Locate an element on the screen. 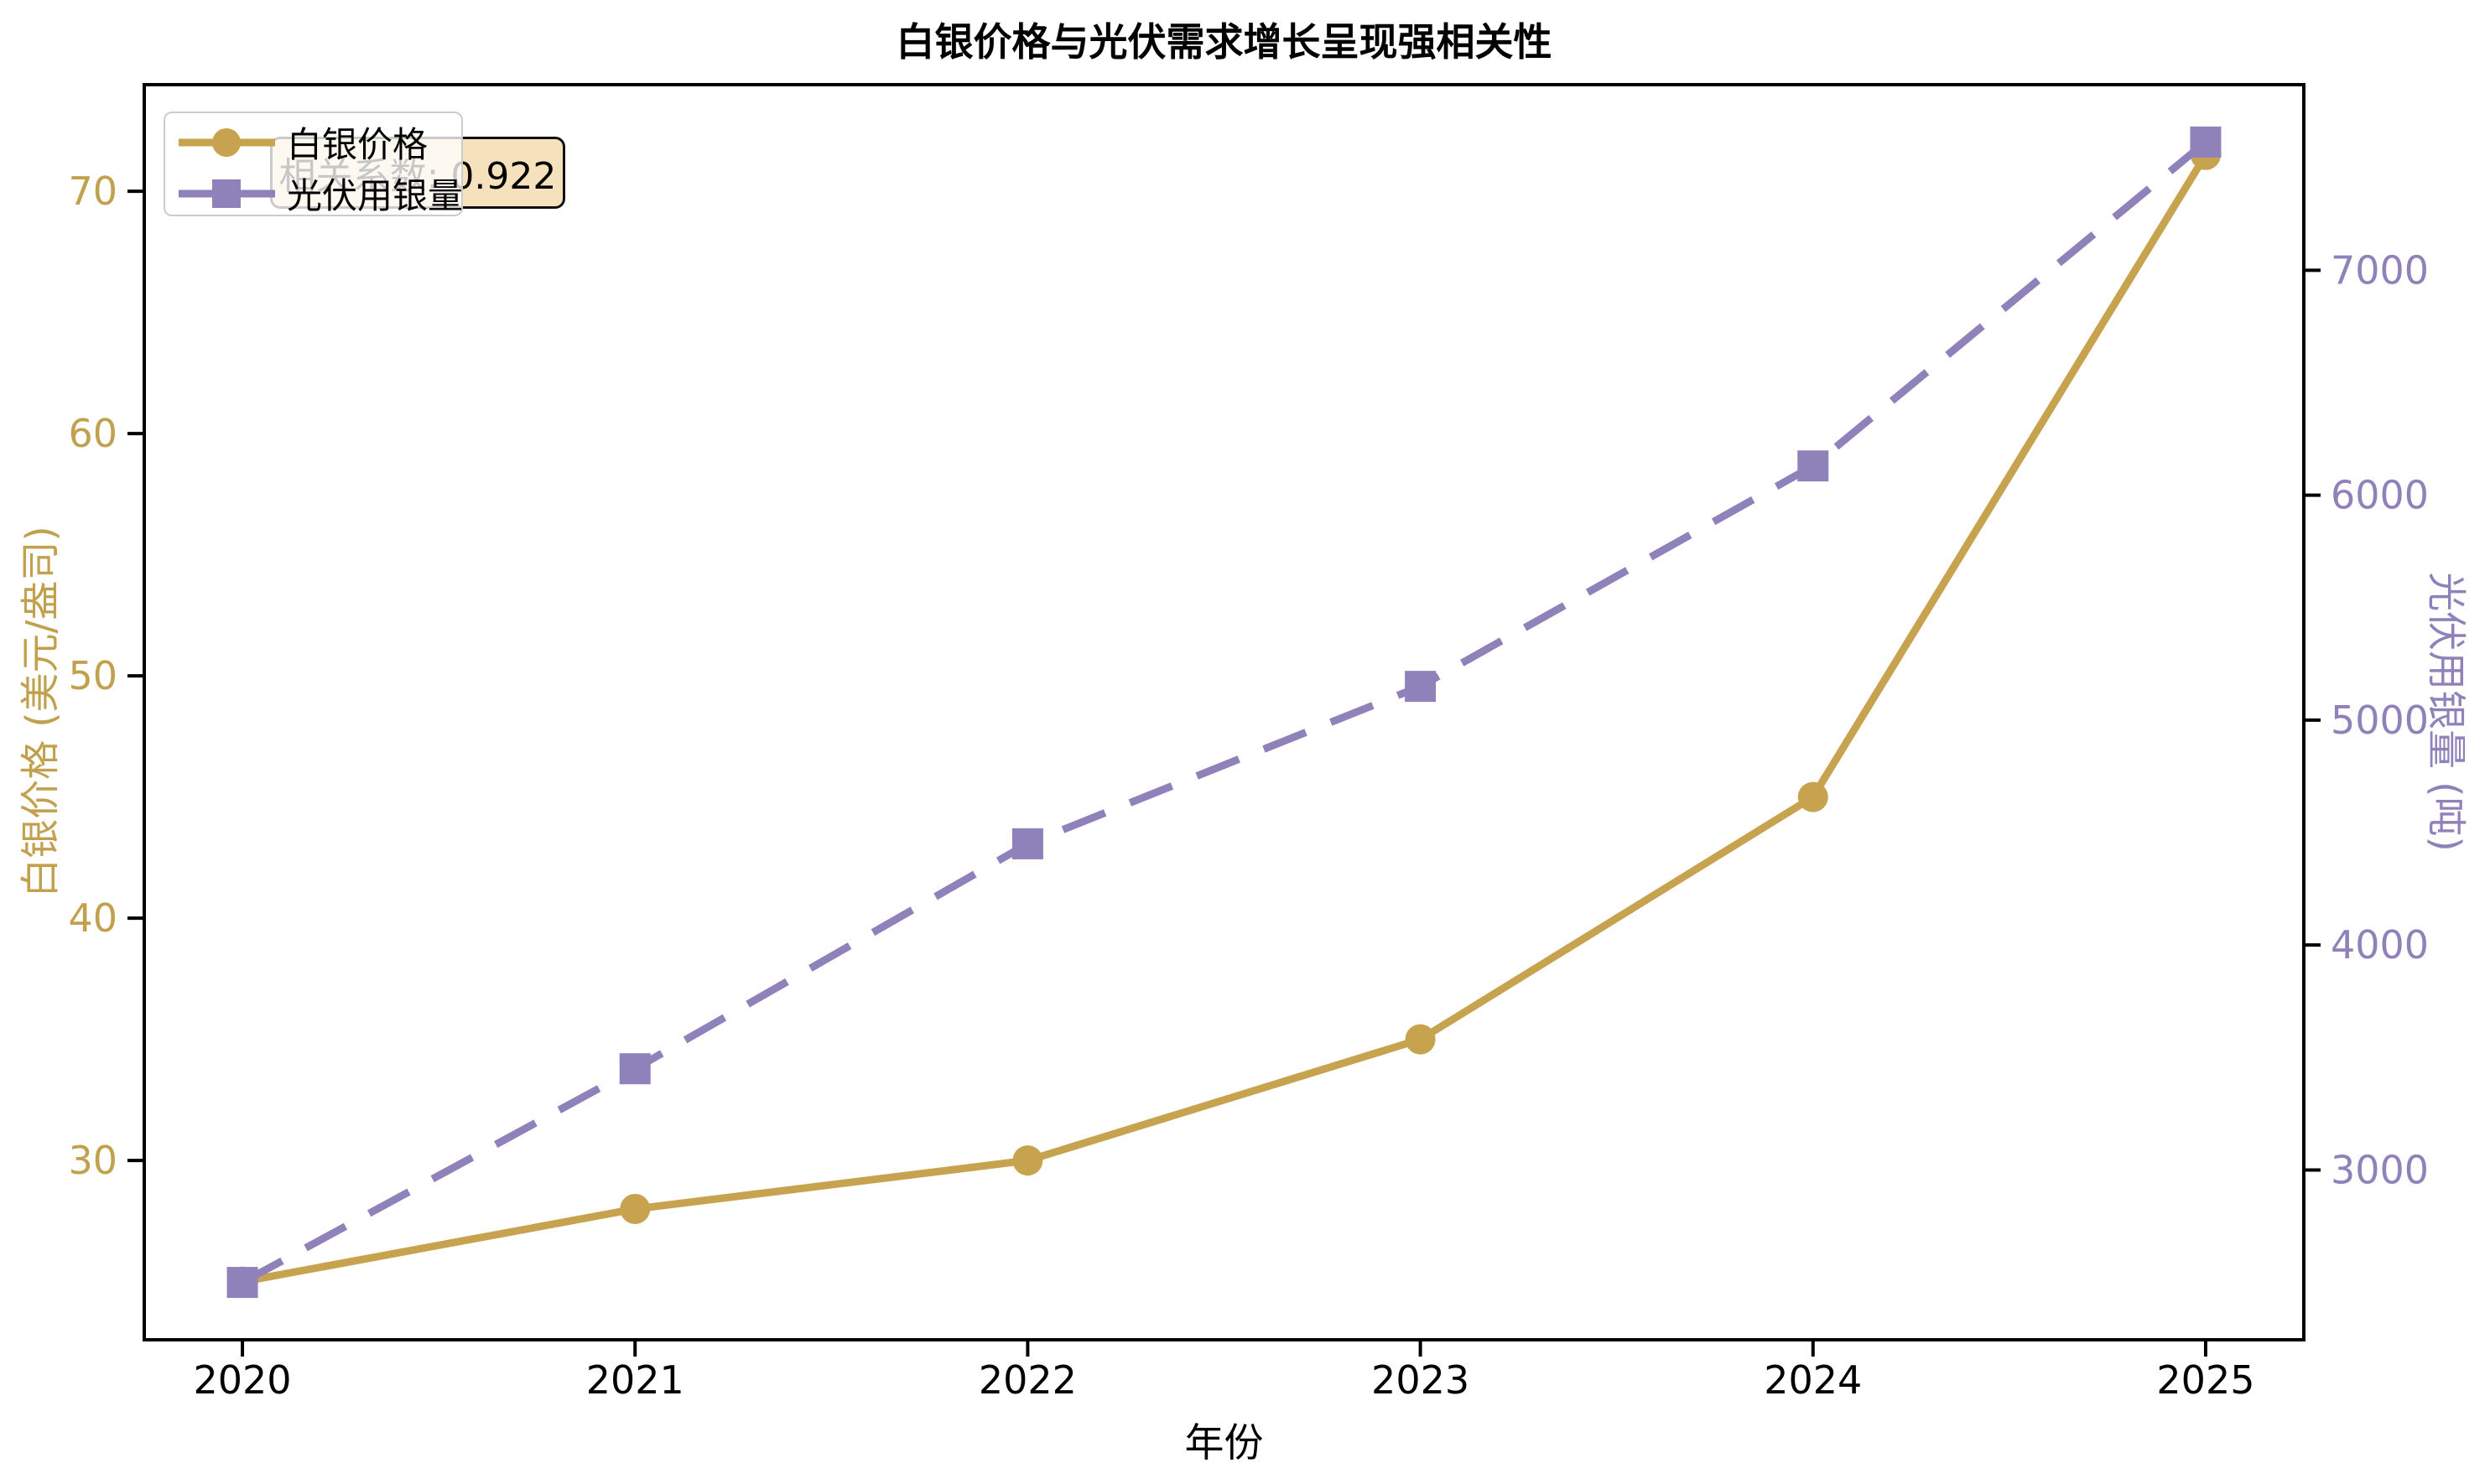 The height and width of the screenshot is (1484, 2490). right-tick-label: 7000 is located at coordinates (2380, 270).